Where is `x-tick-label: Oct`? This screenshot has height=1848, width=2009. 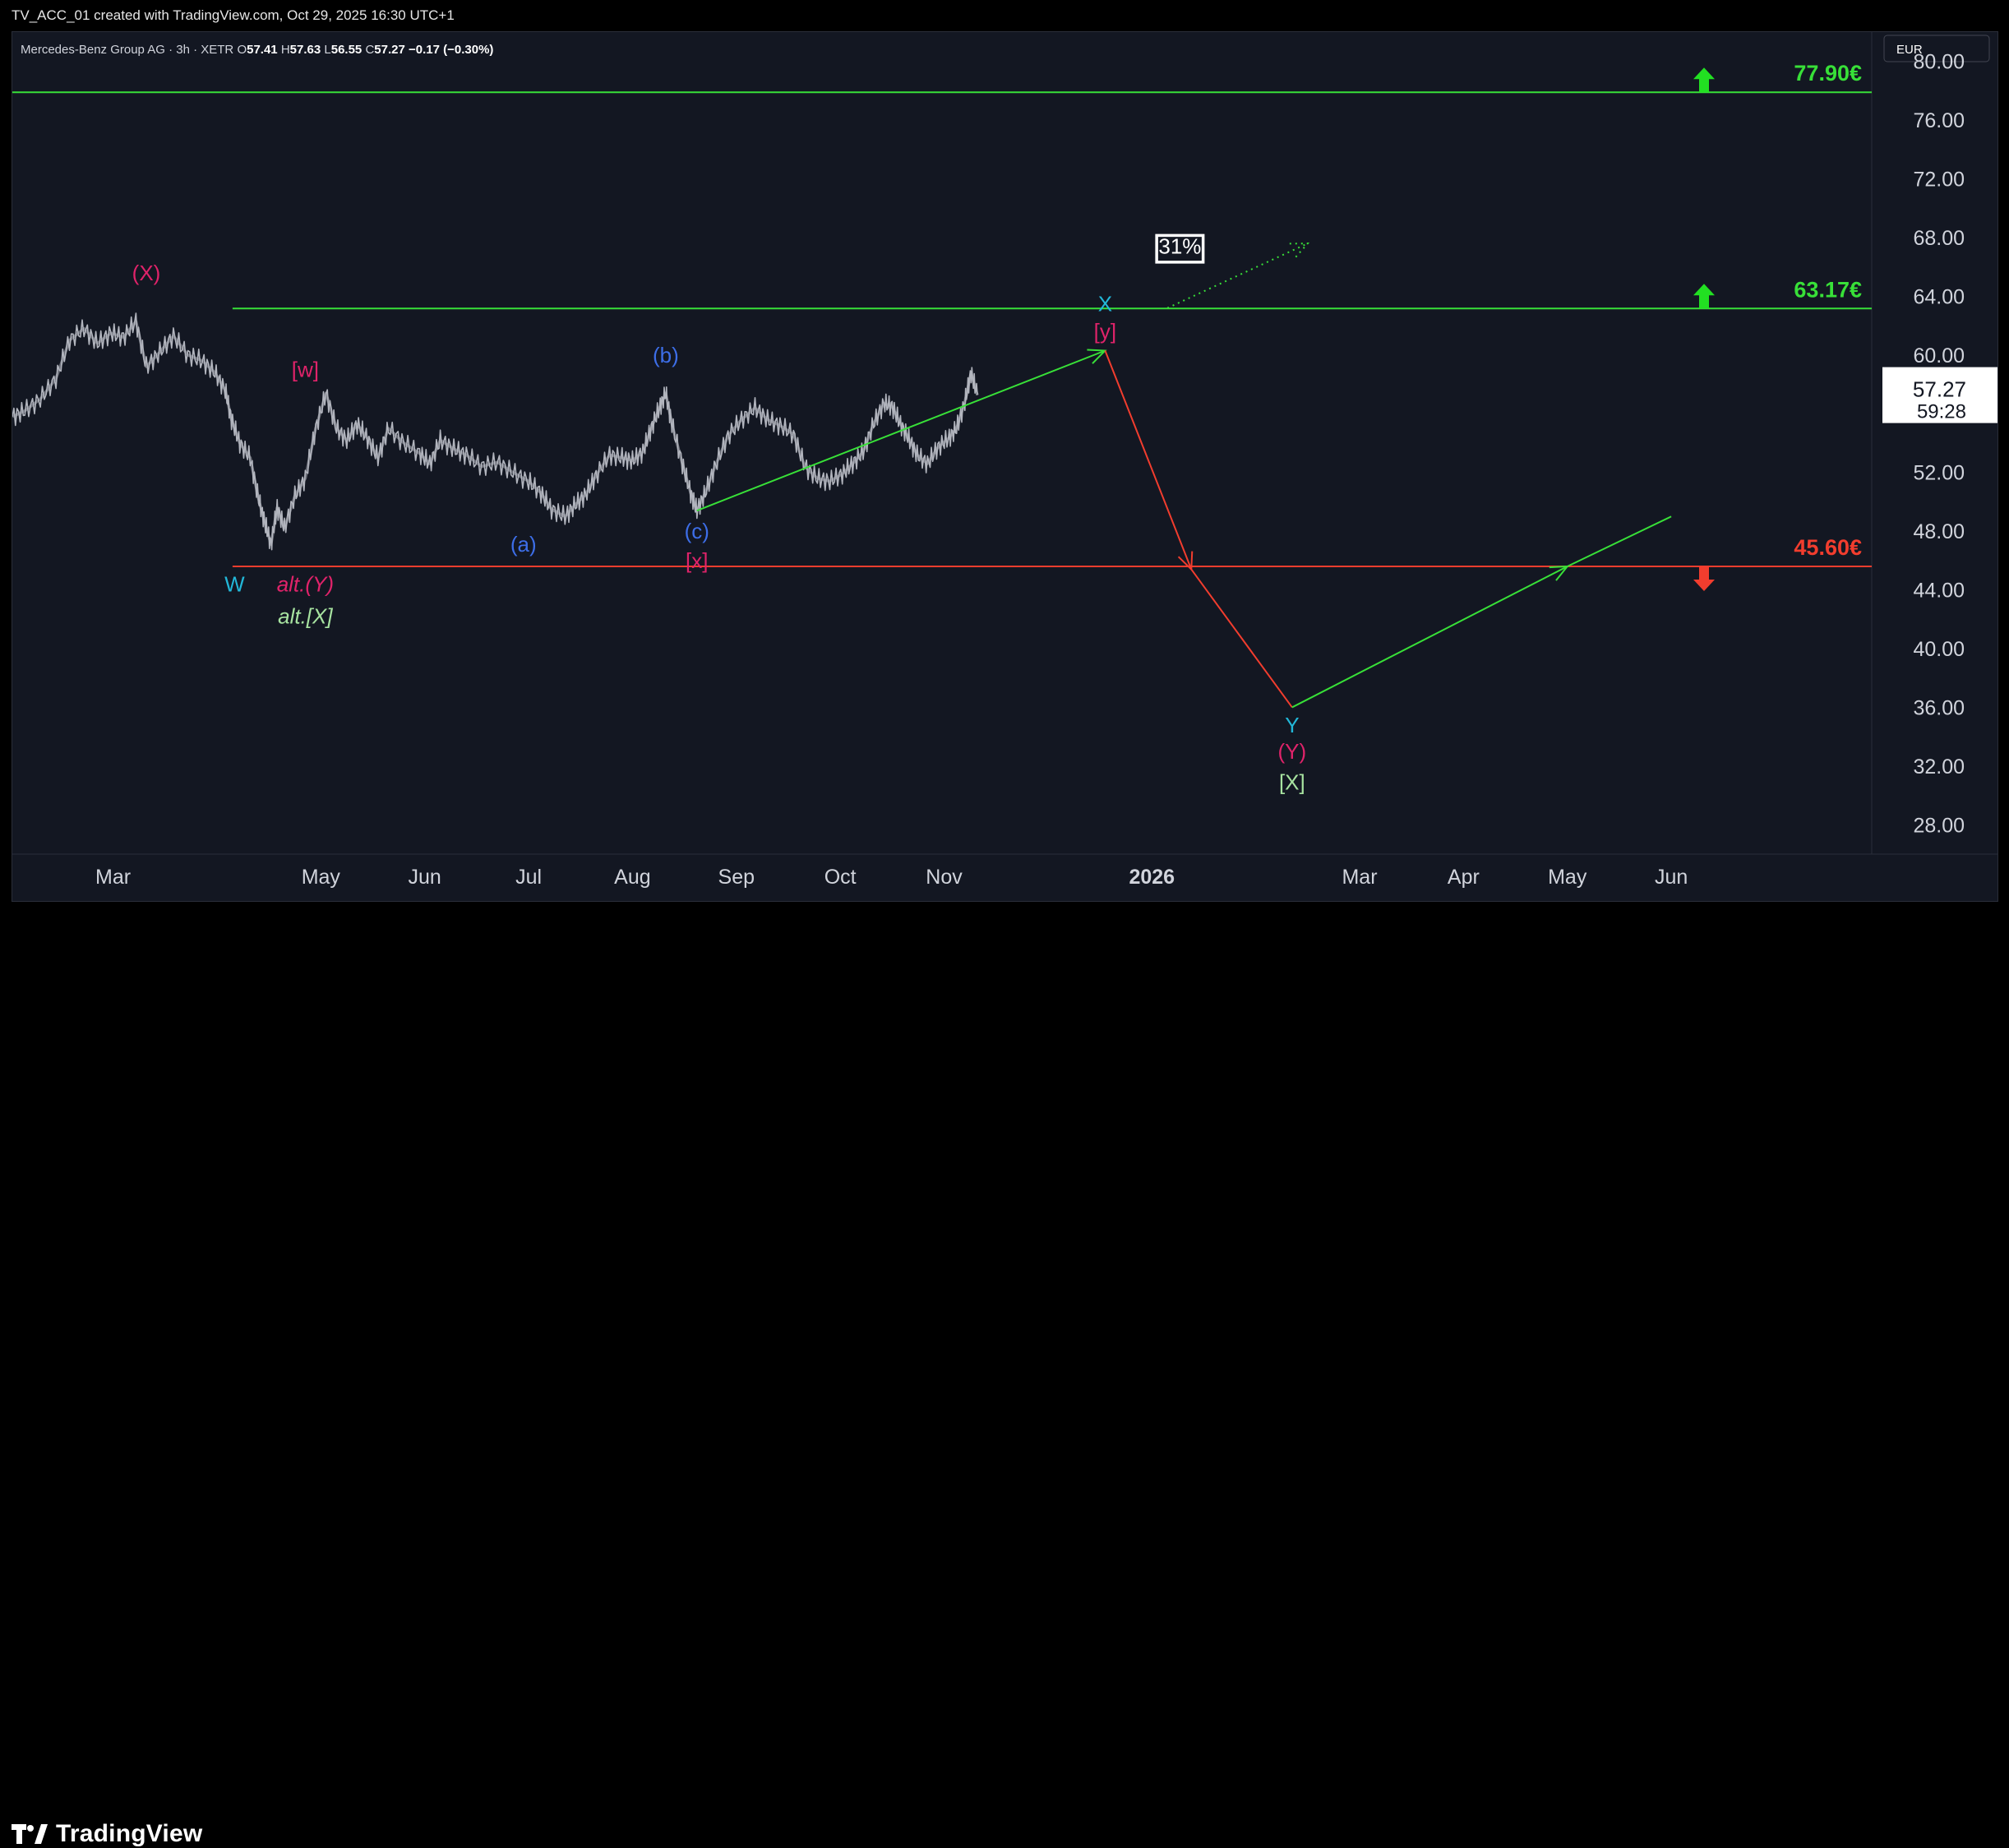
x-tick-label: Oct is located at coordinates (840, 877).